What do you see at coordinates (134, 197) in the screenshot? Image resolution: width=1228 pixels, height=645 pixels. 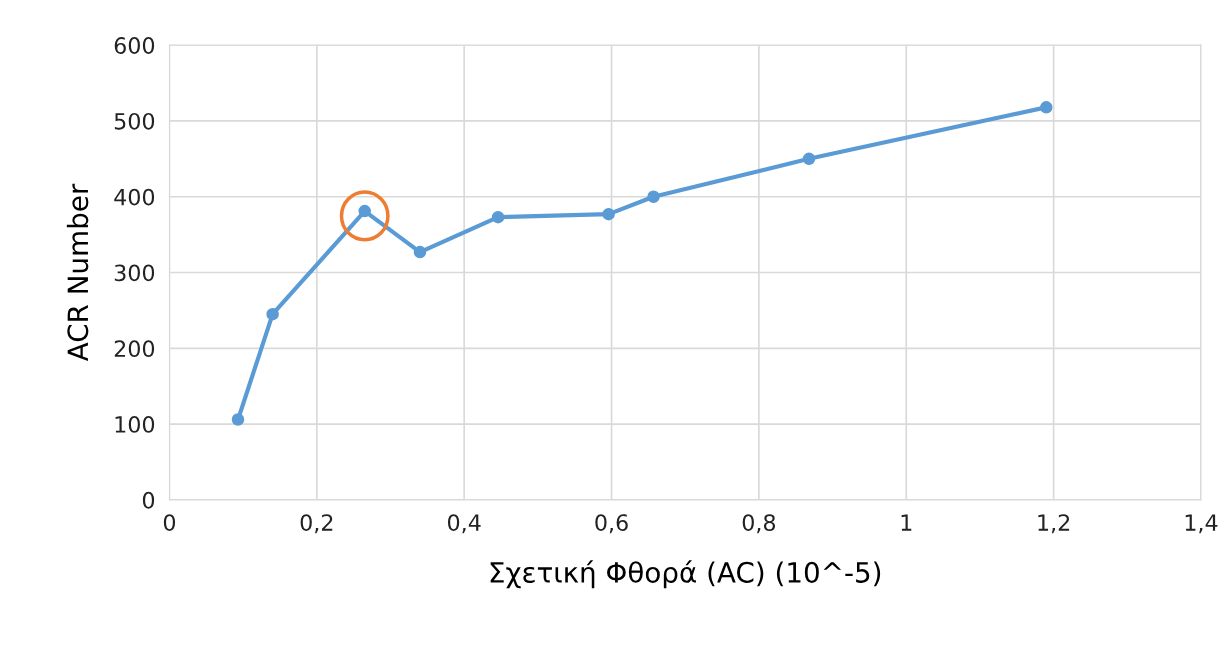 I see `y-tick-label: 400` at bounding box center [134, 197].